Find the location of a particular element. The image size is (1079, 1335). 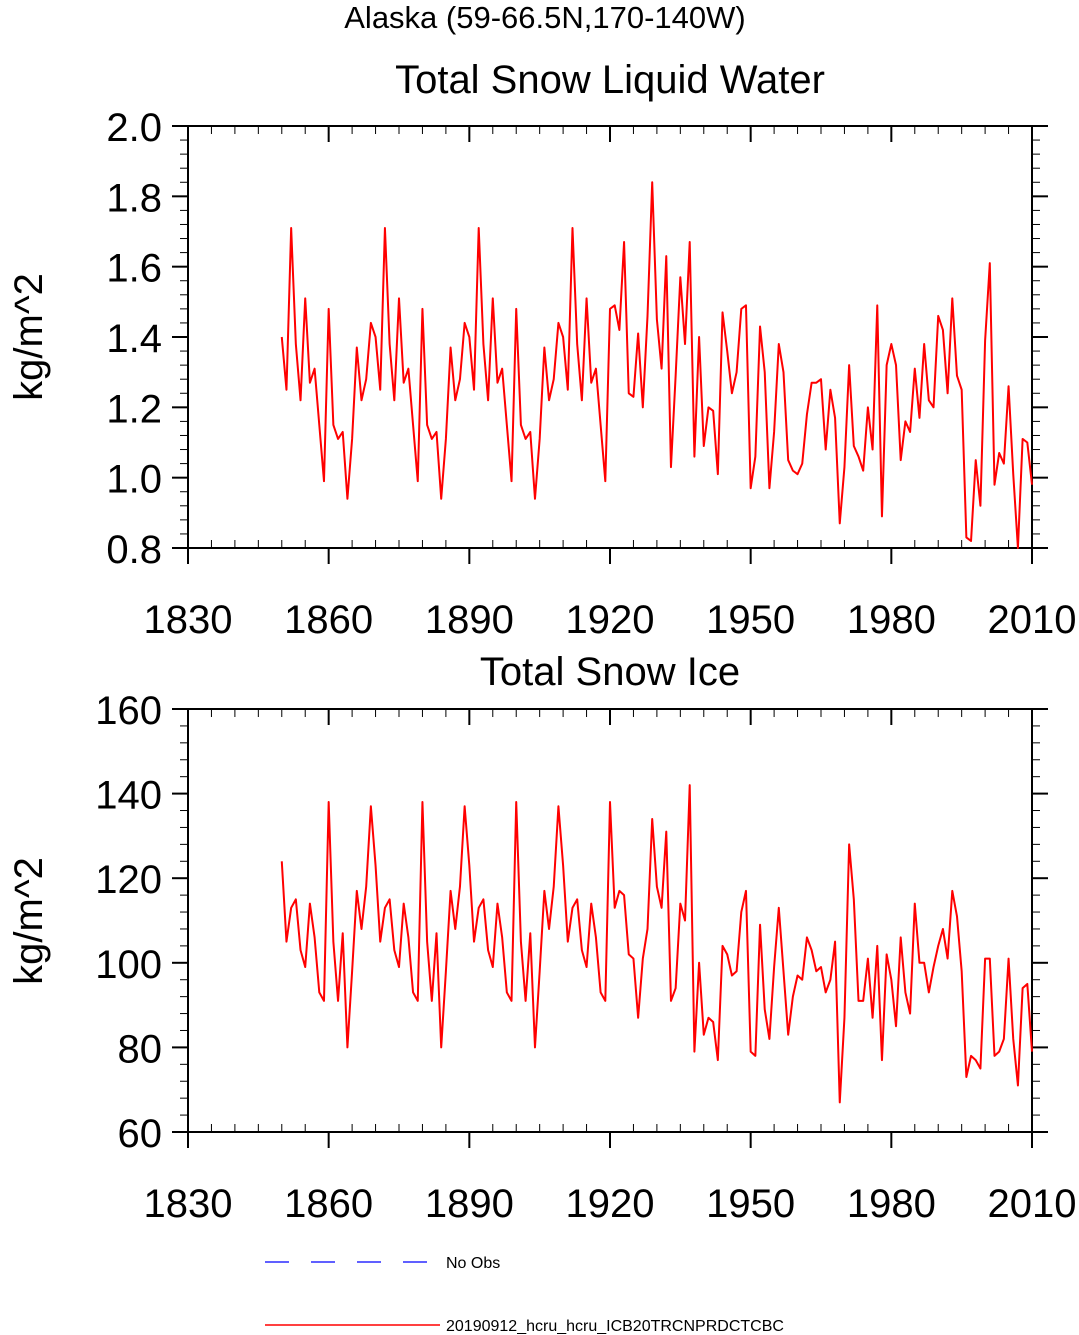

y-tick-label: 1.8 is located at coordinates (134, 198).